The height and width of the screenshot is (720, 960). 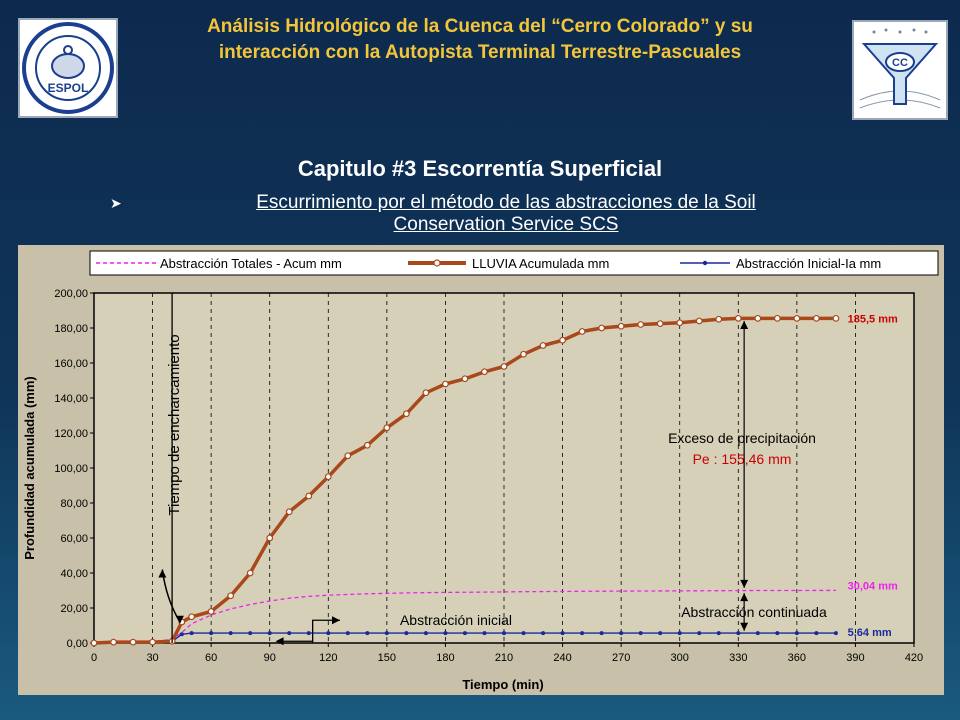 What do you see at coordinates (621, 658) in the screenshot?
I see `x-tick-label: 270` at bounding box center [621, 658].